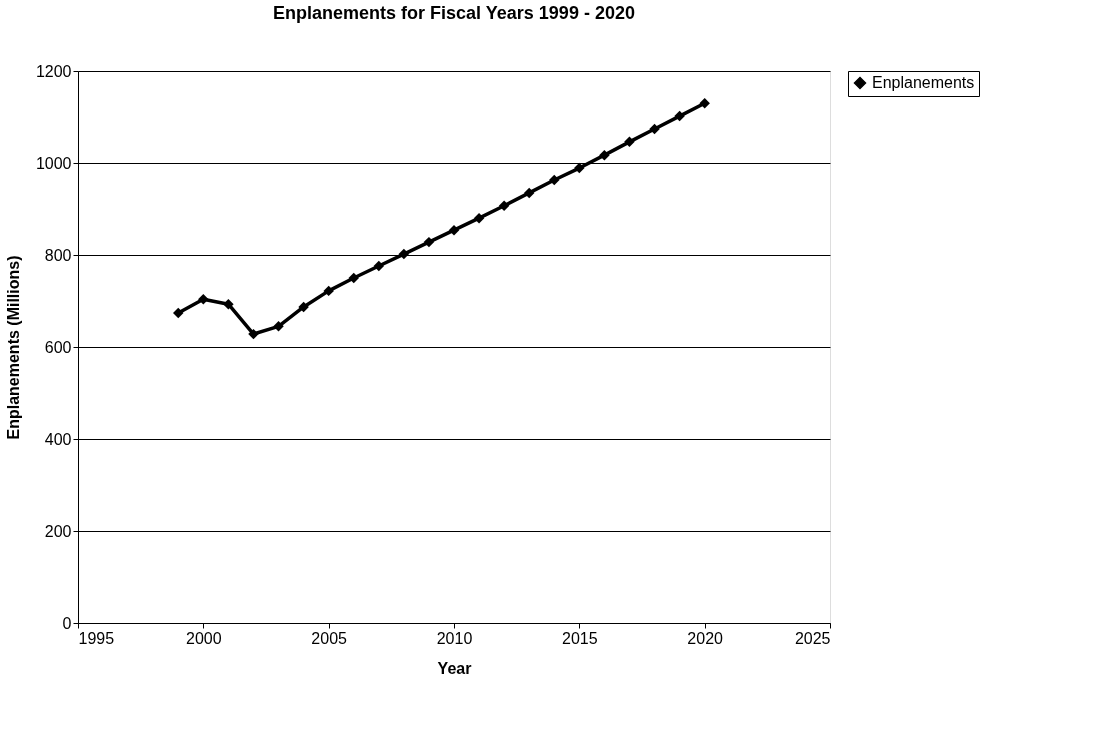  Describe the element at coordinates (454, 13) in the screenshot. I see `chart-title: Enplanements for Fiscal Years 1999 - 2020` at that location.